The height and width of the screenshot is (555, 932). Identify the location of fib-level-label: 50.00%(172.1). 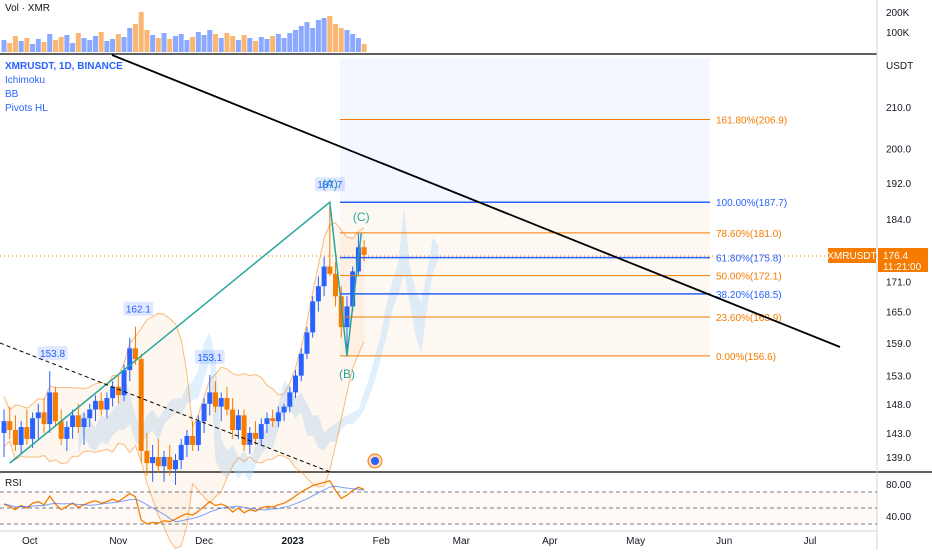
(749, 277).